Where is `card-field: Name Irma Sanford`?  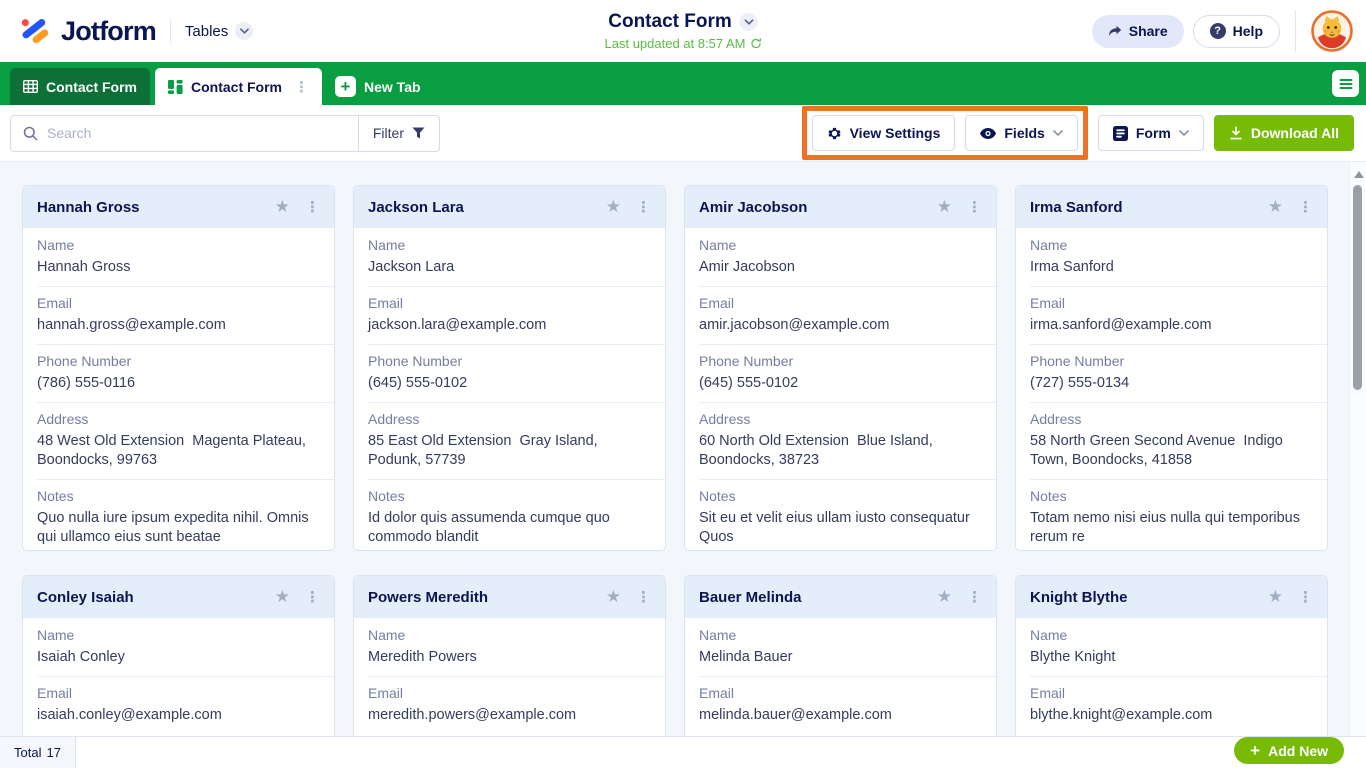
card-field: Name Irma Sanford is located at coordinates (1171, 257).